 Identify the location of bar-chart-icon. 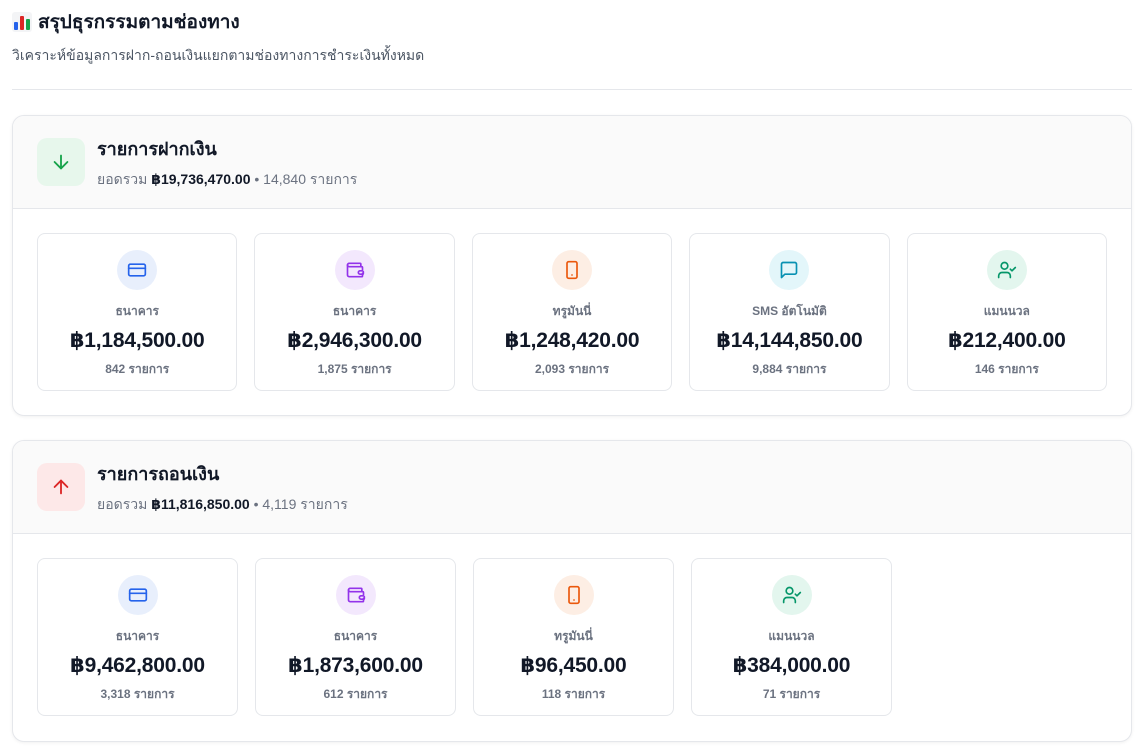
(22, 22).